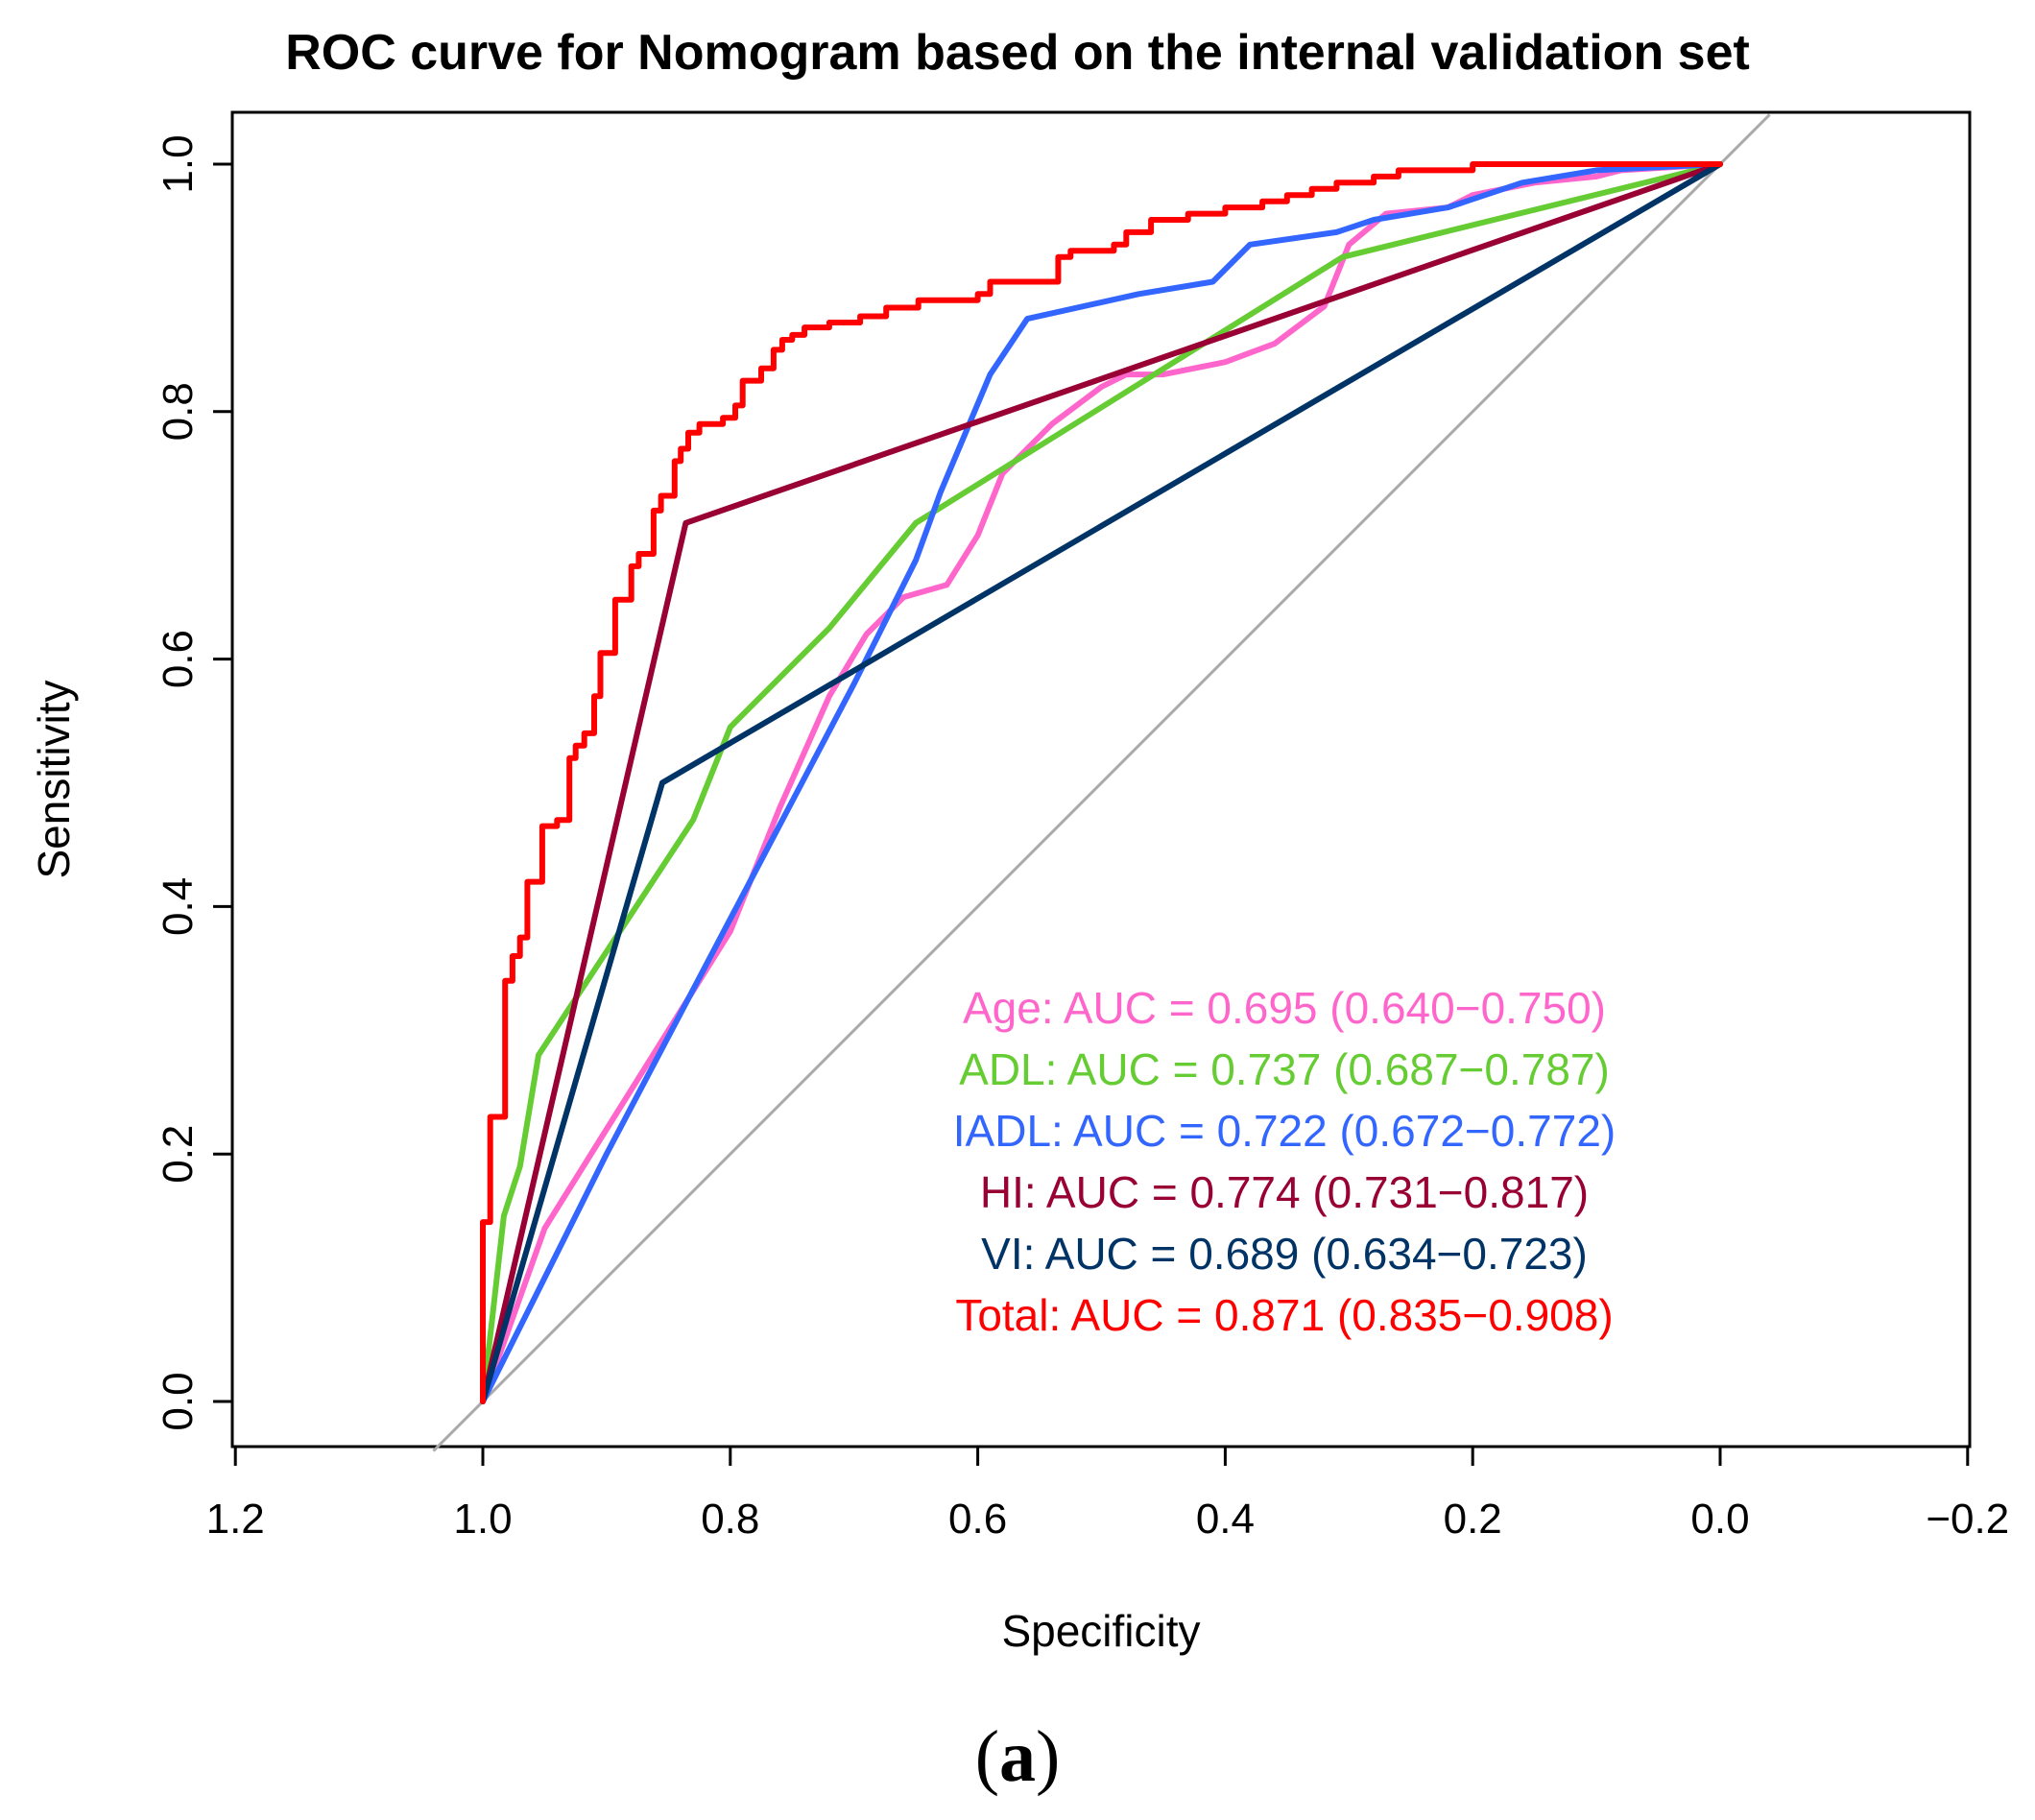  What do you see at coordinates (1473, 1519) in the screenshot?
I see `x-tick-label: 0.2` at bounding box center [1473, 1519].